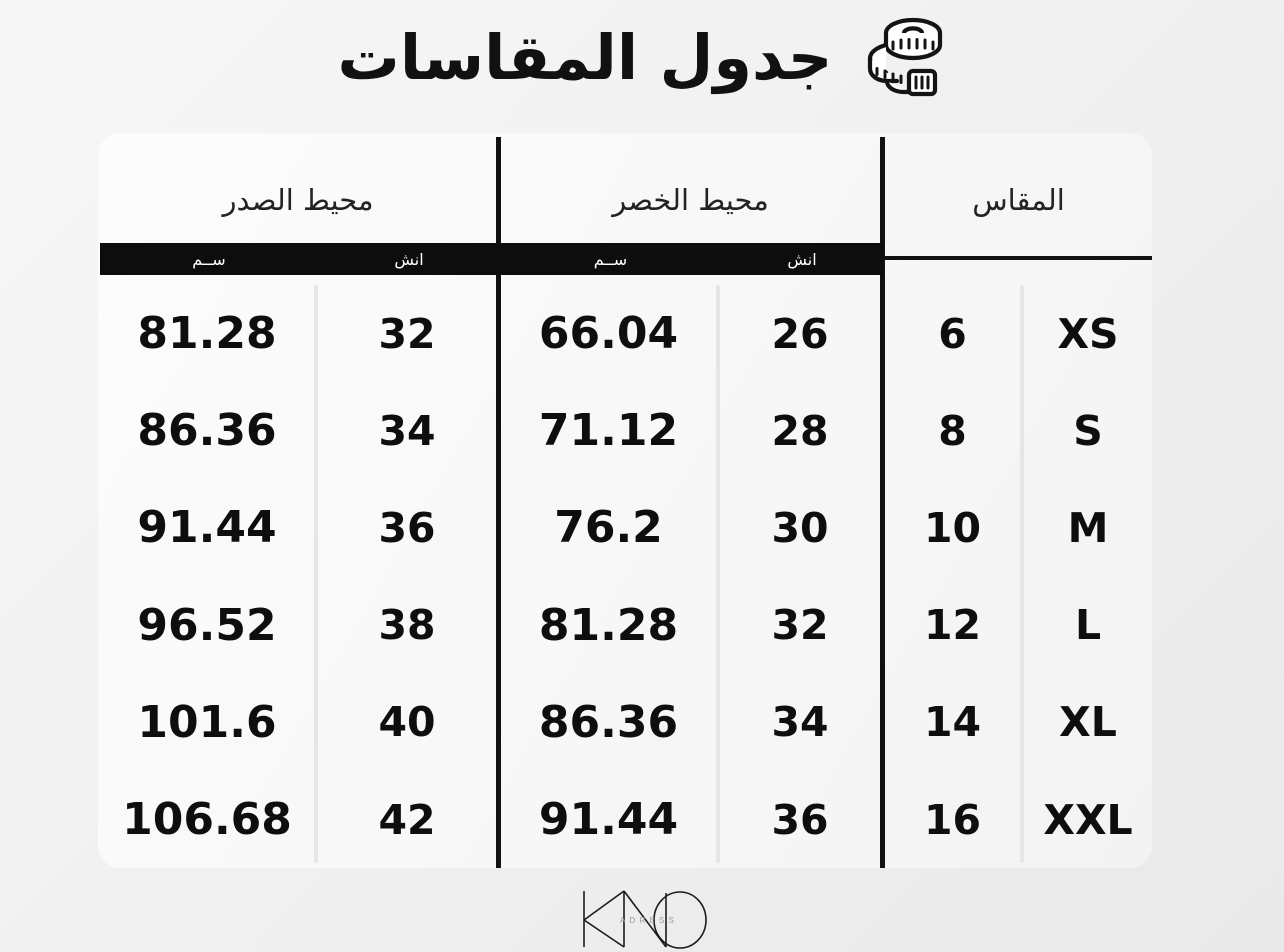  I want to click on unit-label-chest-cm: ســم, so click(209, 259).